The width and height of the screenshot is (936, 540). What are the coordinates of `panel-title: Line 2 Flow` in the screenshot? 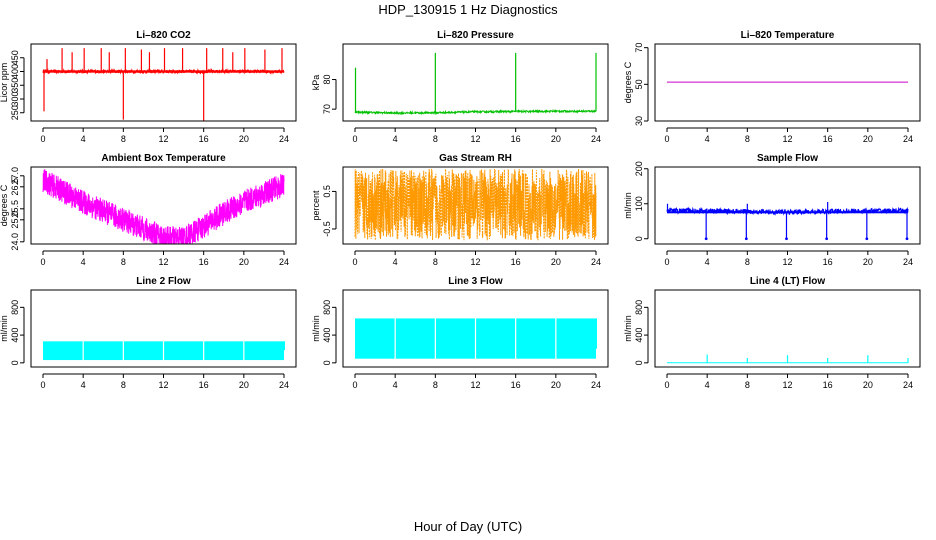 It's located at (163, 281).